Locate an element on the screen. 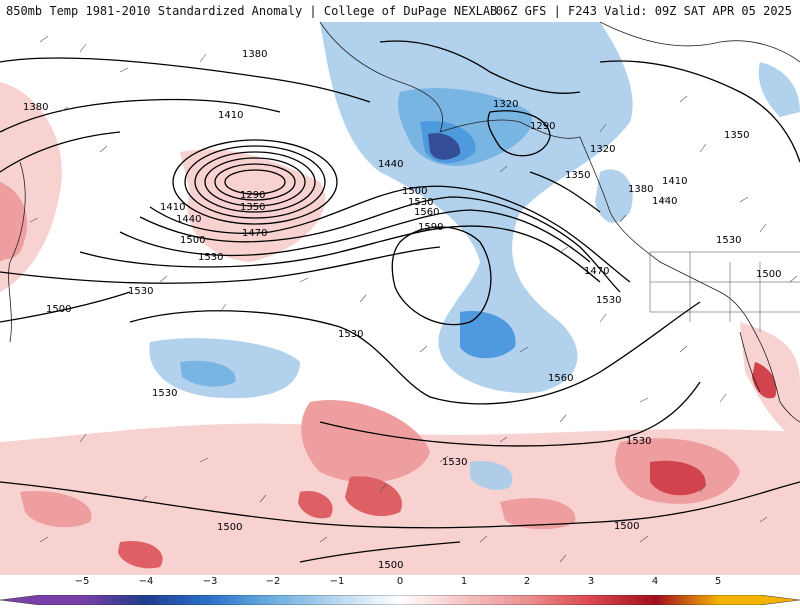  colorbar-tick: −5 is located at coordinates (82, 581).